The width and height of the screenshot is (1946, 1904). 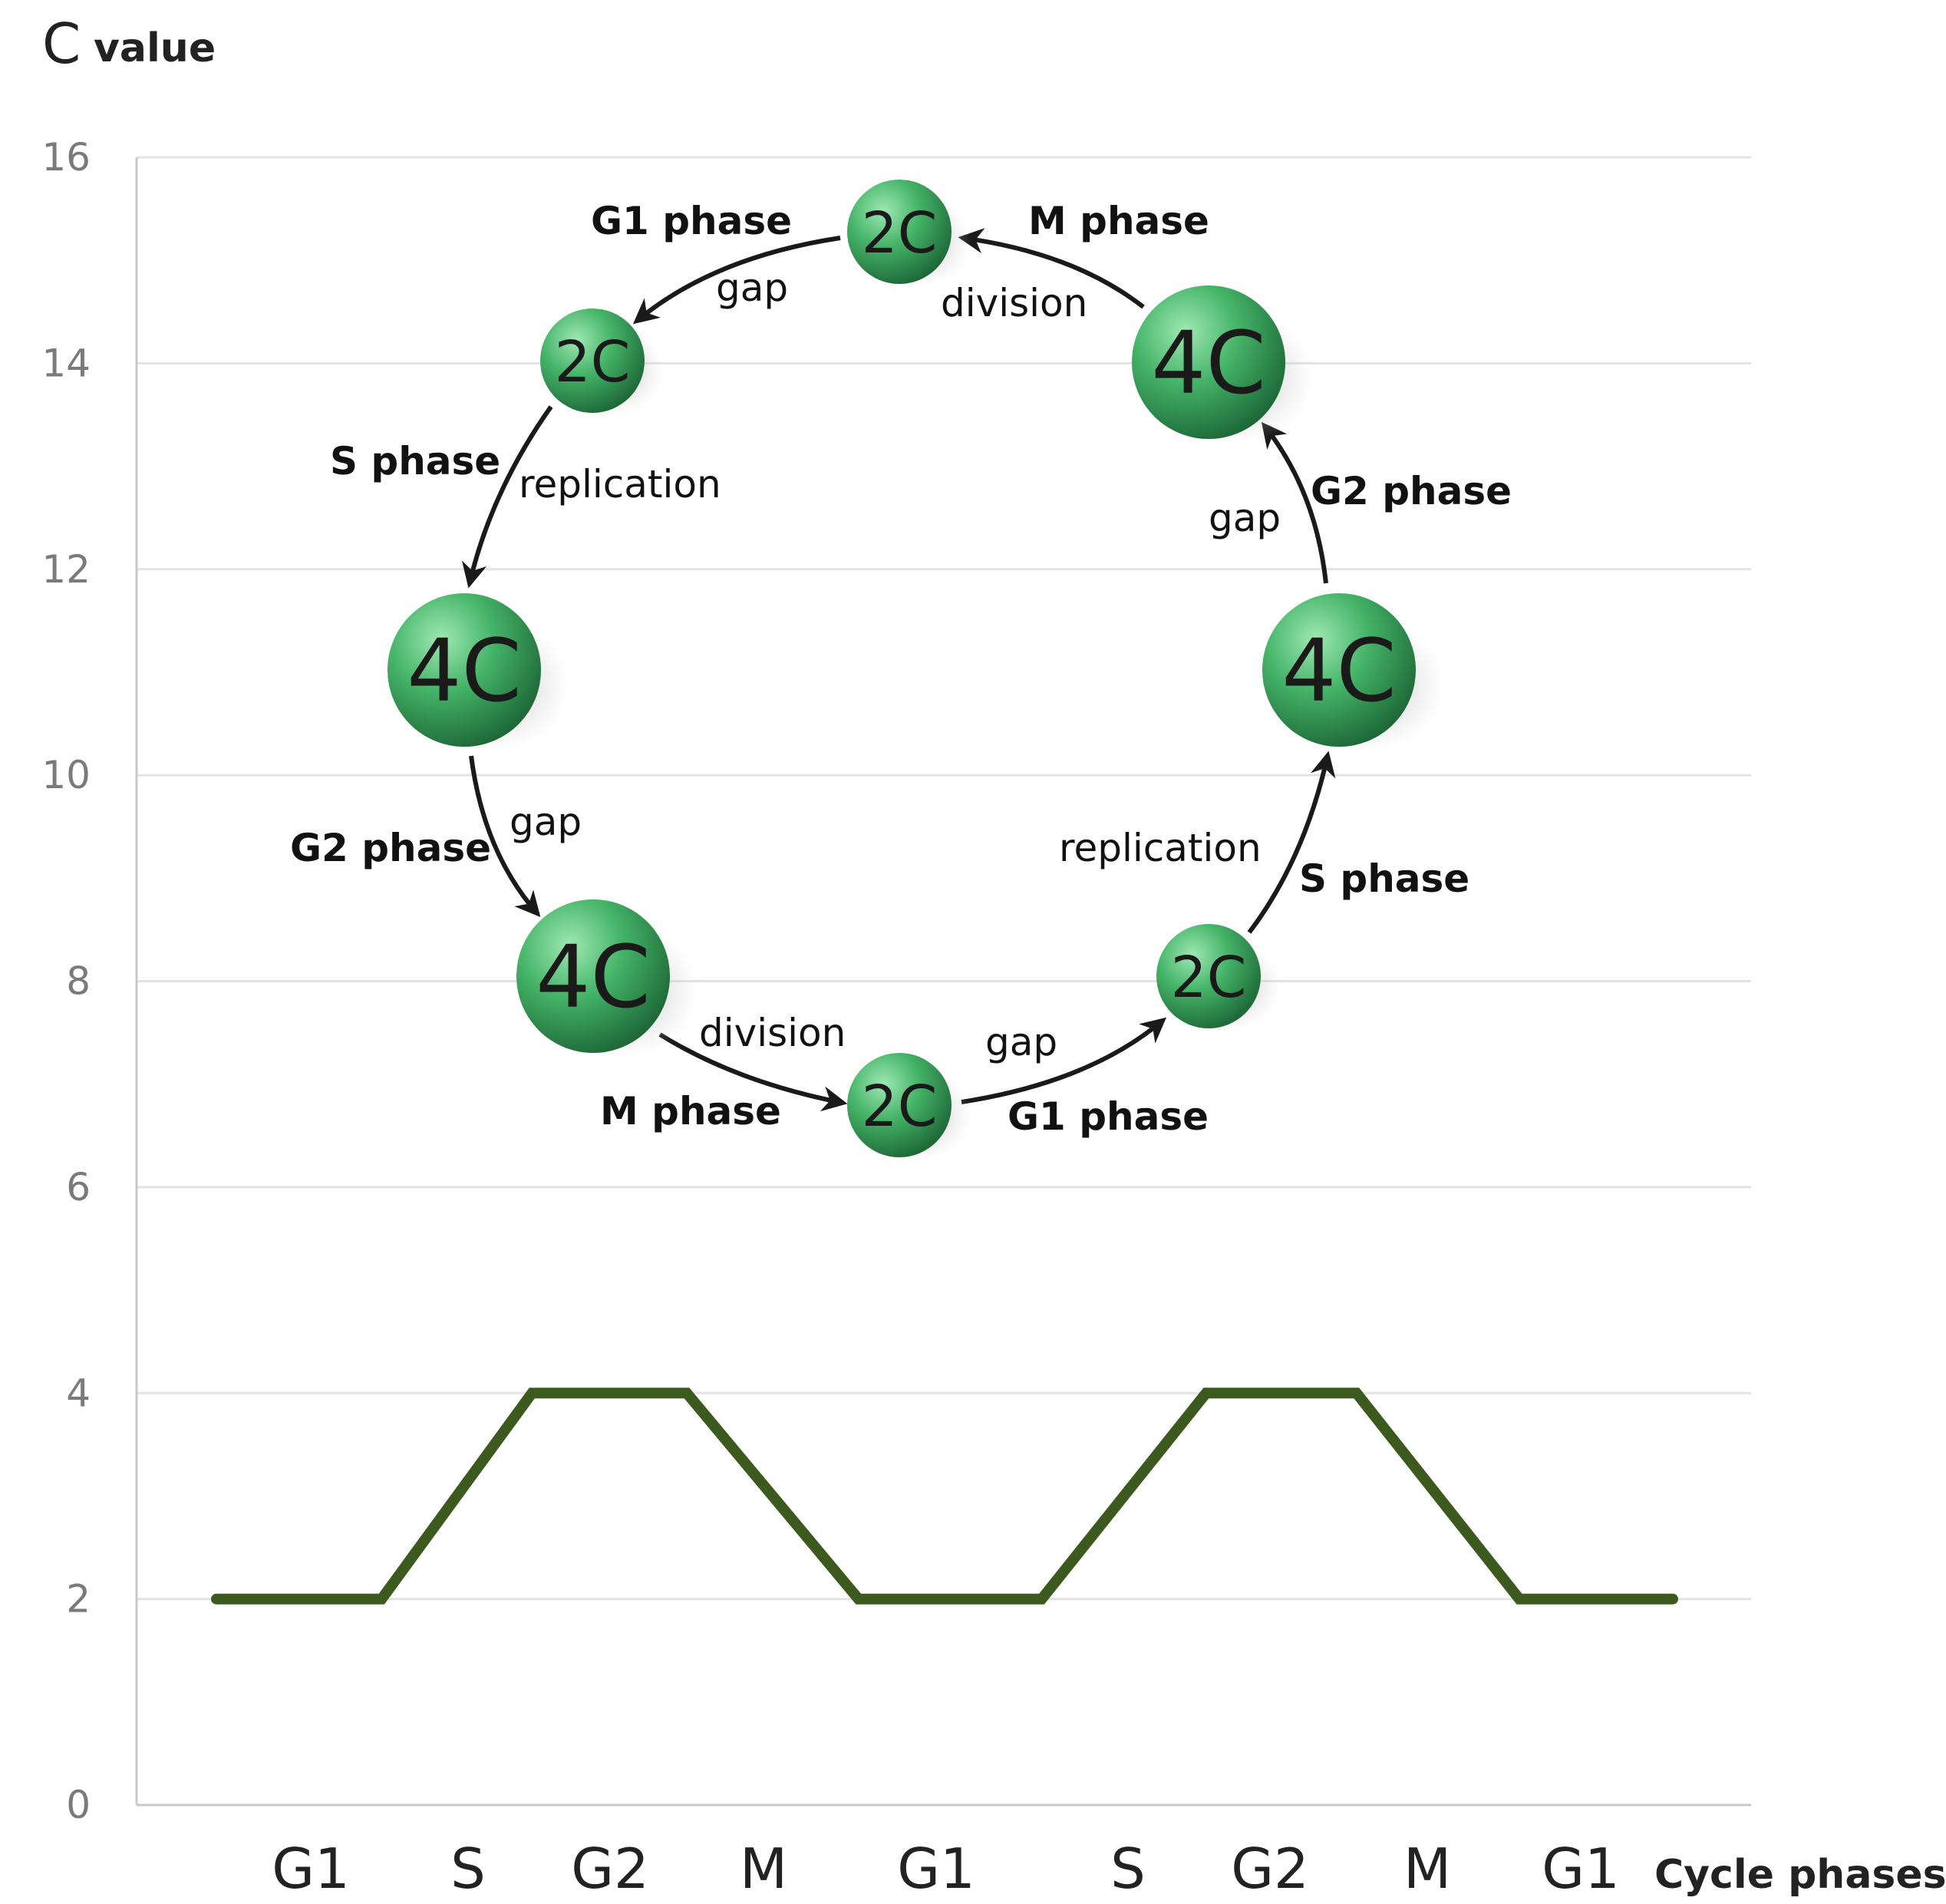 I want to click on series-line, so click(x=944, y=1497).